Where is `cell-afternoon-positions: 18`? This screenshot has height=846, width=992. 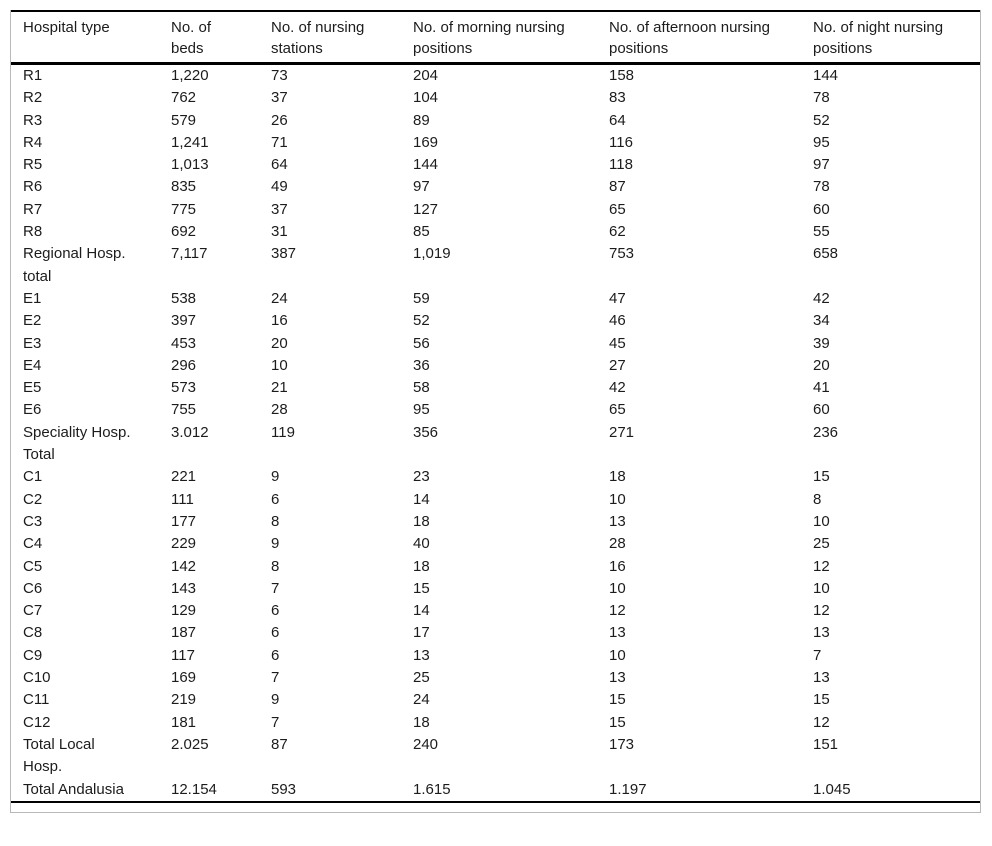
cell-afternoon-positions: 18 is located at coordinates (617, 477).